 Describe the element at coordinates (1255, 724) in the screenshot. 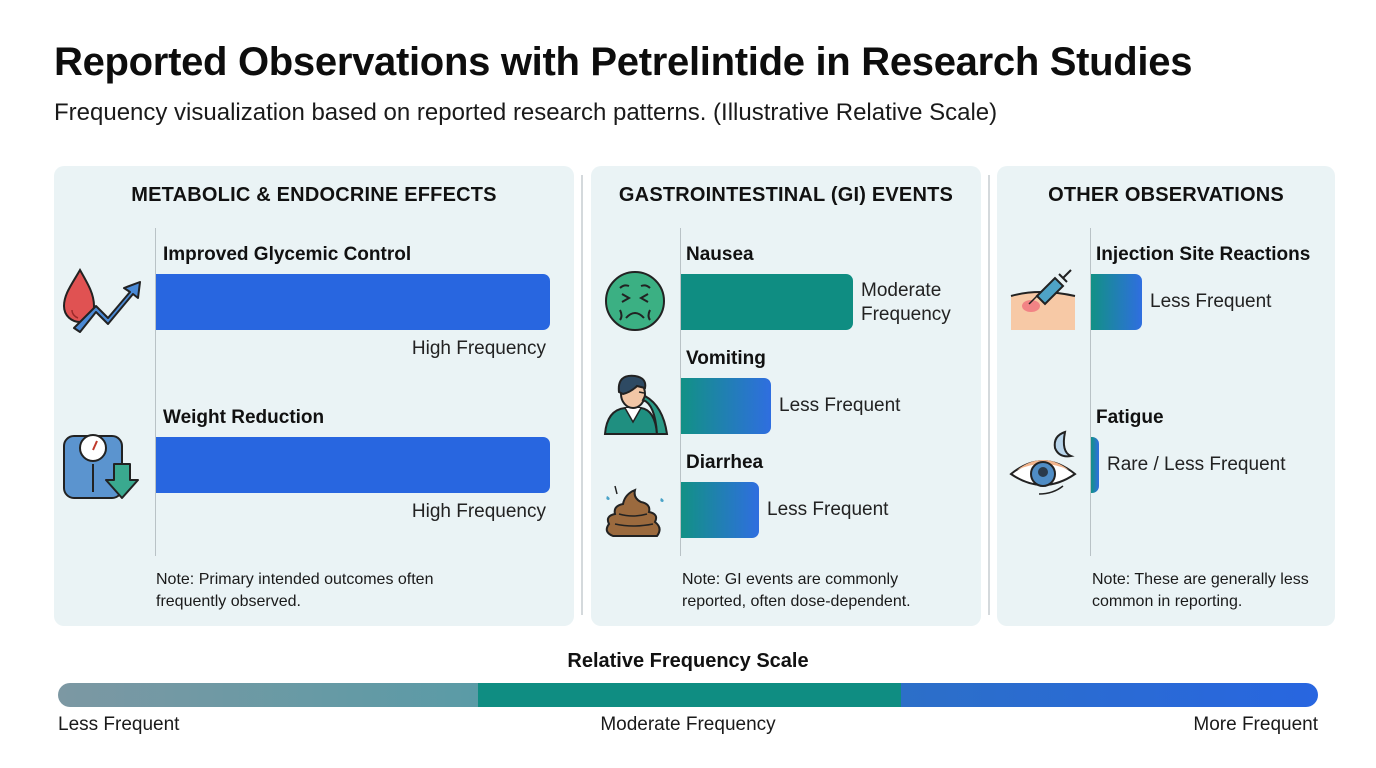

I see `legend-label-more: More Frequent` at that location.